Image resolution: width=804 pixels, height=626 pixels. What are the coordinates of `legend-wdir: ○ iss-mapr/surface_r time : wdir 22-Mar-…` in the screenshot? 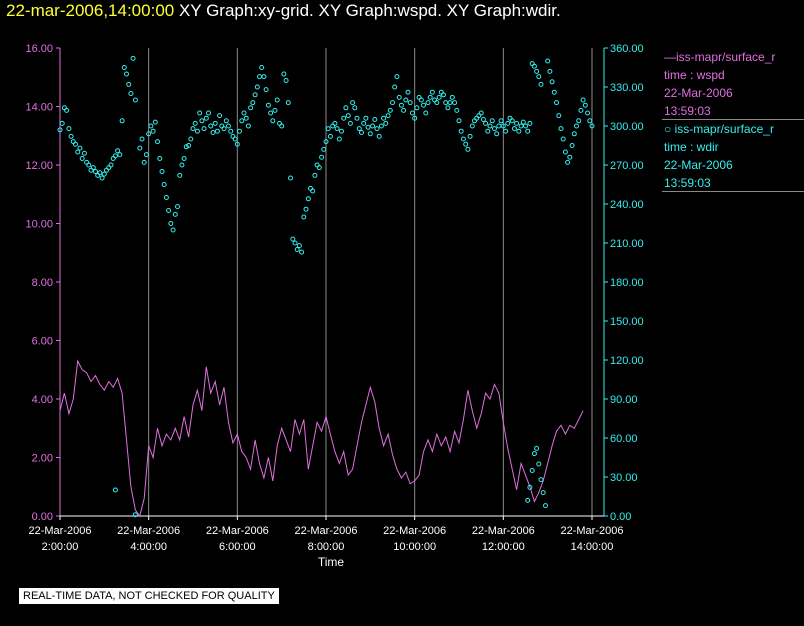 It's located at (719, 156).